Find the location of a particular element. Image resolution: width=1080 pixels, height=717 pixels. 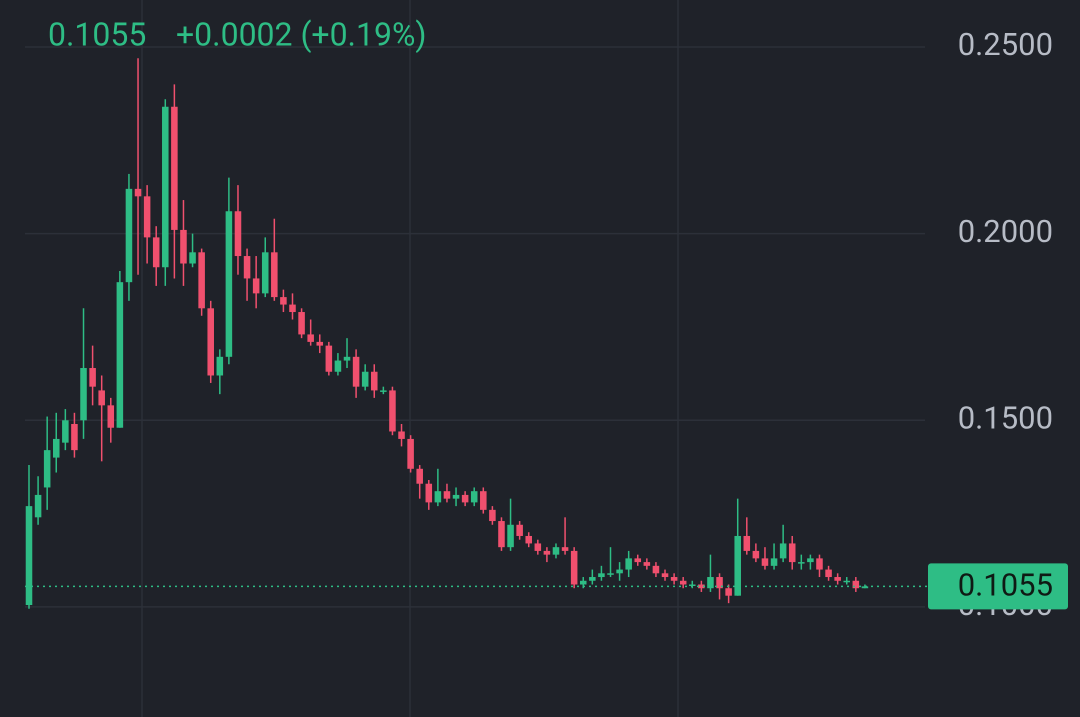

y-tick-label: 0.1500 is located at coordinates (1005, 417).